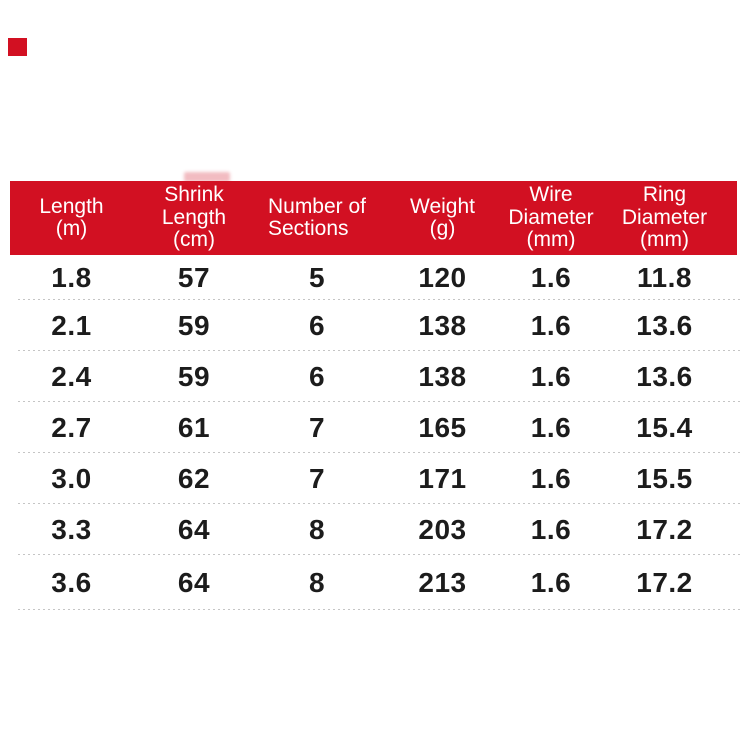 The height and width of the screenshot is (750, 750). Describe the element at coordinates (442, 478) in the screenshot. I see `table-cell: 171` at that location.